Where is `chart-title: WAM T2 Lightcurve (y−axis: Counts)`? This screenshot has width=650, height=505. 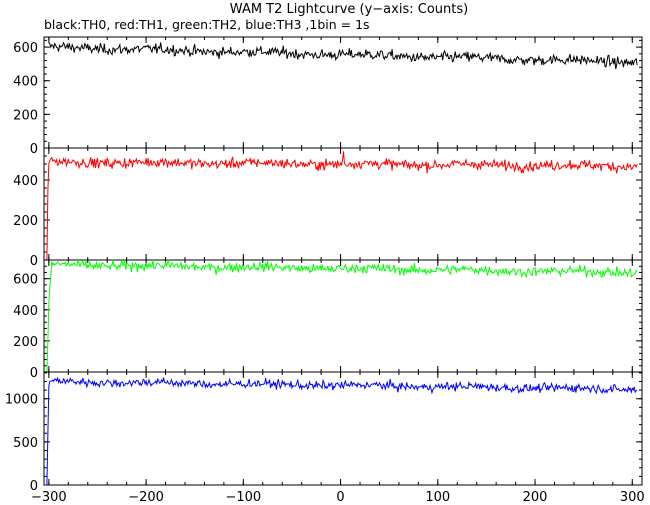 chart-title: WAM T2 Lightcurve (y−axis: Counts) is located at coordinates (349, 9).